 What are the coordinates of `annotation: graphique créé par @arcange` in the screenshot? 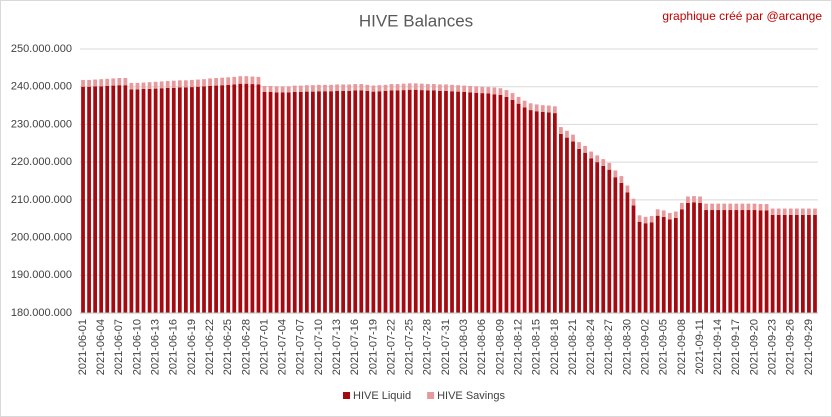 It's located at (742, 16).